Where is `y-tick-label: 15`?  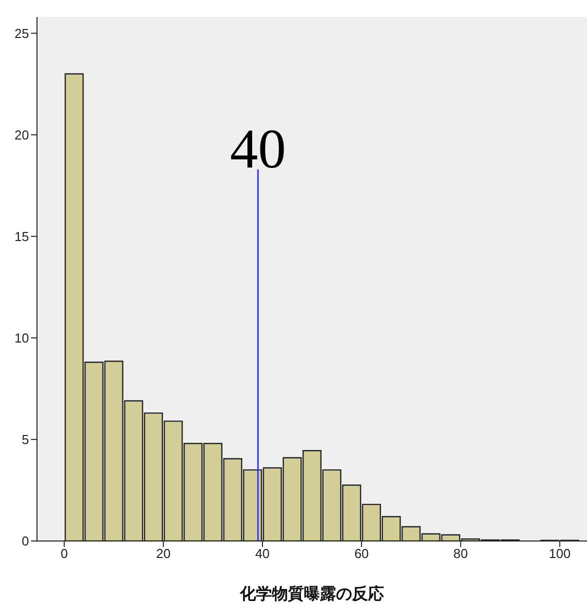
y-tick-label: 15 is located at coordinates (21, 236).